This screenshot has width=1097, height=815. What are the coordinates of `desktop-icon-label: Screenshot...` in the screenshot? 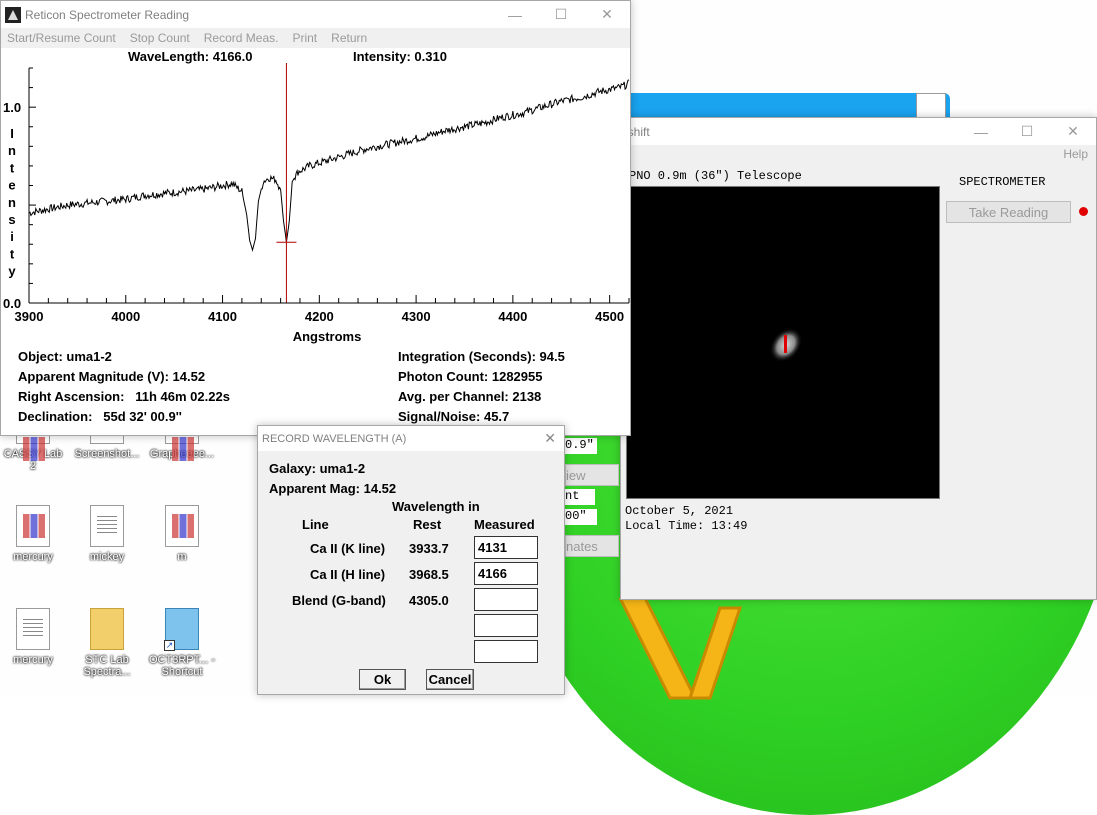 It's located at (107, 454).